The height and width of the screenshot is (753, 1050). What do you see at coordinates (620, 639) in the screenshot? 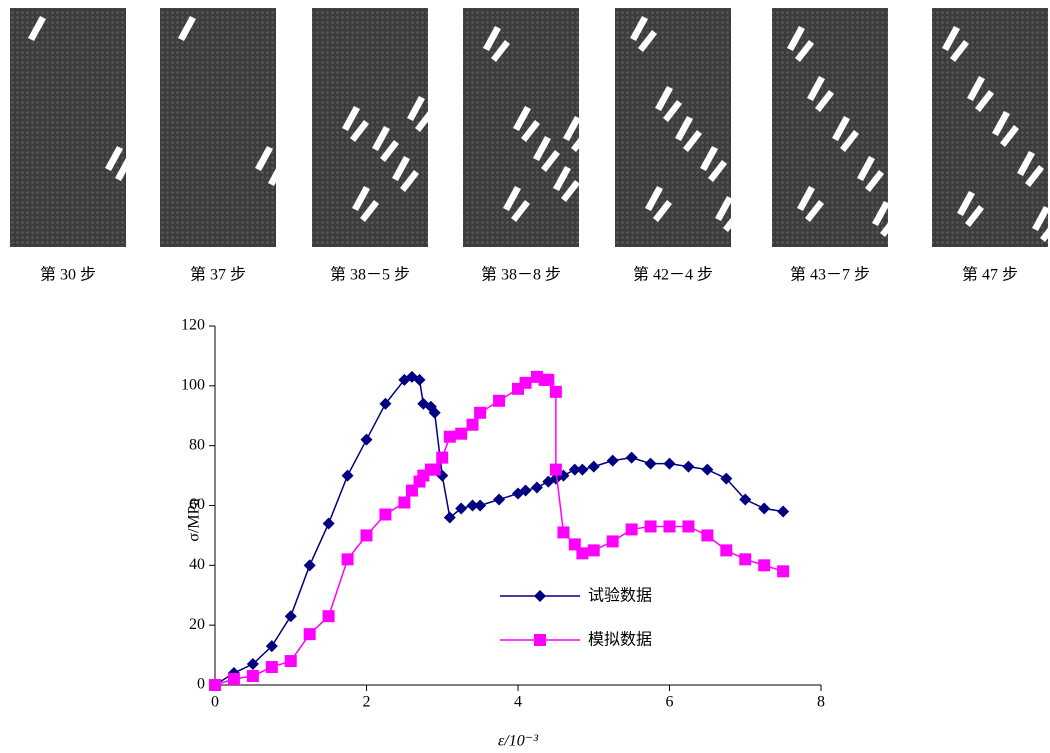
I see `legend-label: 模拟数据` at bounding box center [620, 639].